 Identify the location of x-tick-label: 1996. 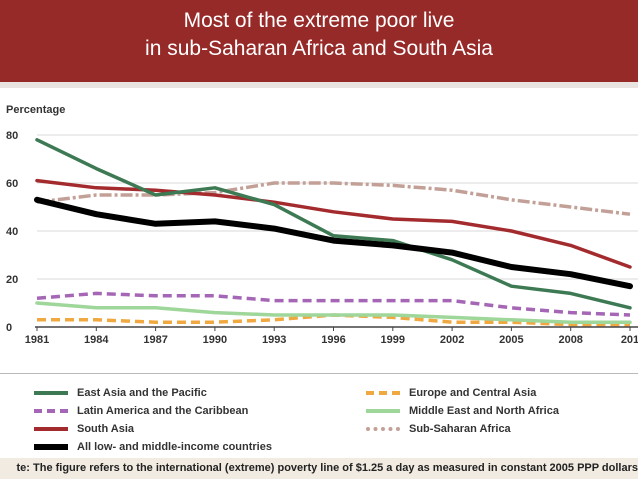
(333, 340).